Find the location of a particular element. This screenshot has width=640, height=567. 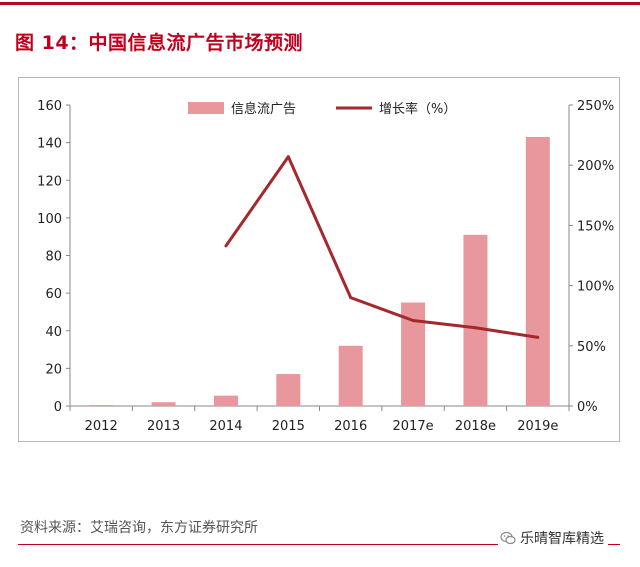

bar-2014 is located at coordinates (225, 400).